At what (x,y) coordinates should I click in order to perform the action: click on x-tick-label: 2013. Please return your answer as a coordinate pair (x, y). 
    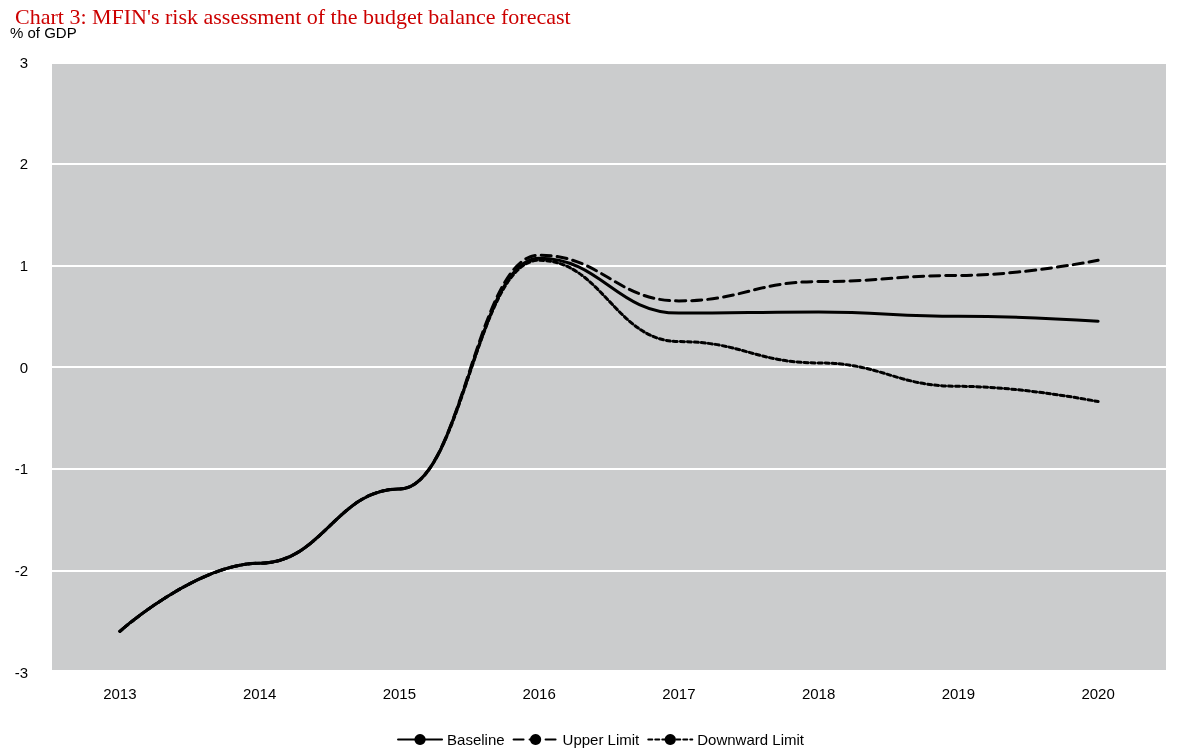
    Looking at the image, I should click on (120, 693).